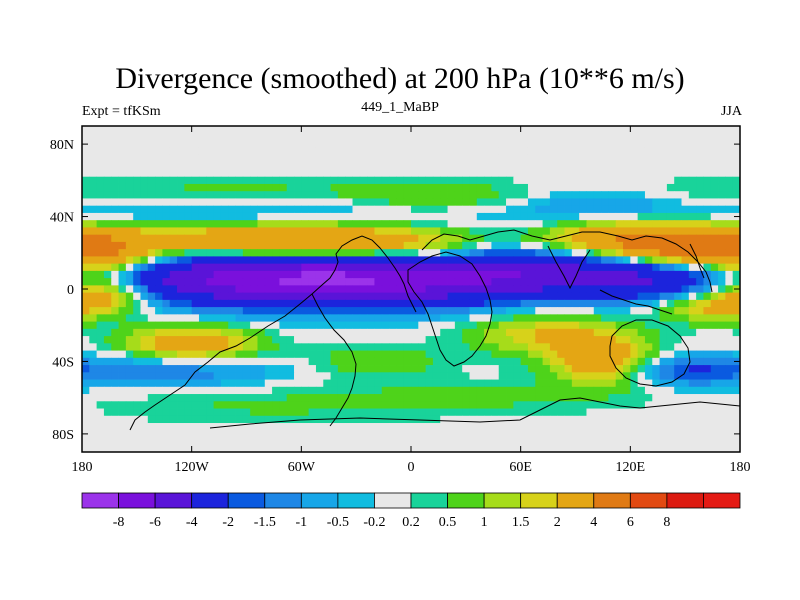 The height and width of the screenshot is (600, 800). What do you see at coordinates (567, 261) in the screenshot?
I see `coastline-eurasia` at bounding box center [567, 261].